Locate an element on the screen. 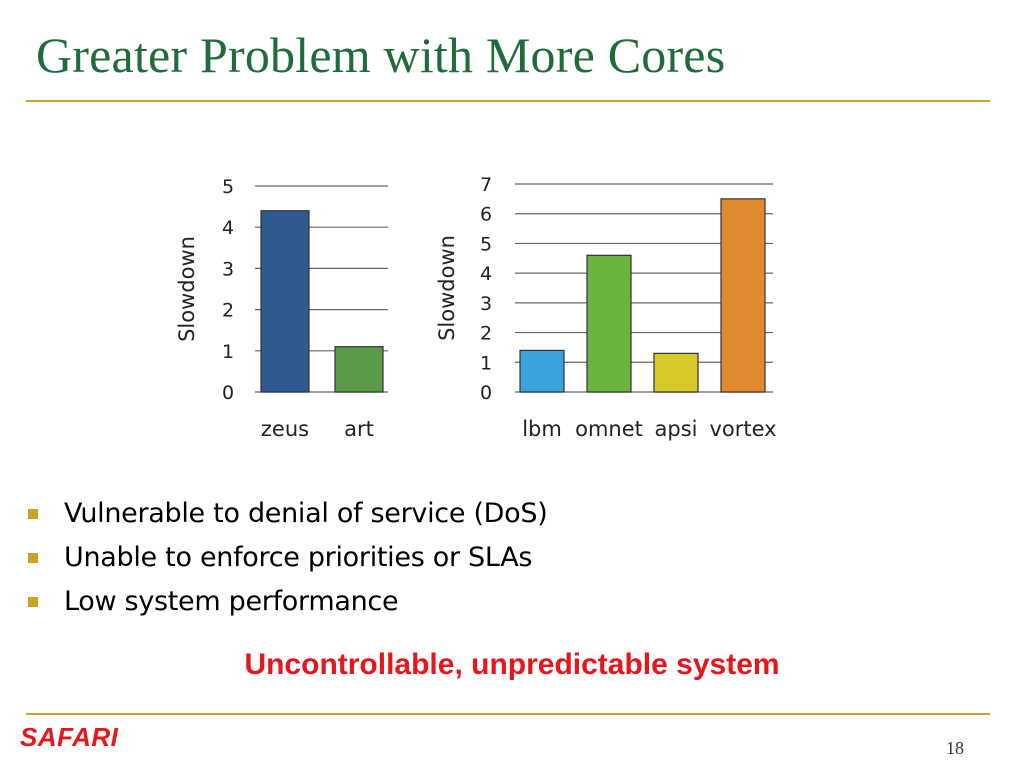 Image resolution: width=1024 pixels, height=768 pixels. bar-lbm is located at coordinates (542, 371).